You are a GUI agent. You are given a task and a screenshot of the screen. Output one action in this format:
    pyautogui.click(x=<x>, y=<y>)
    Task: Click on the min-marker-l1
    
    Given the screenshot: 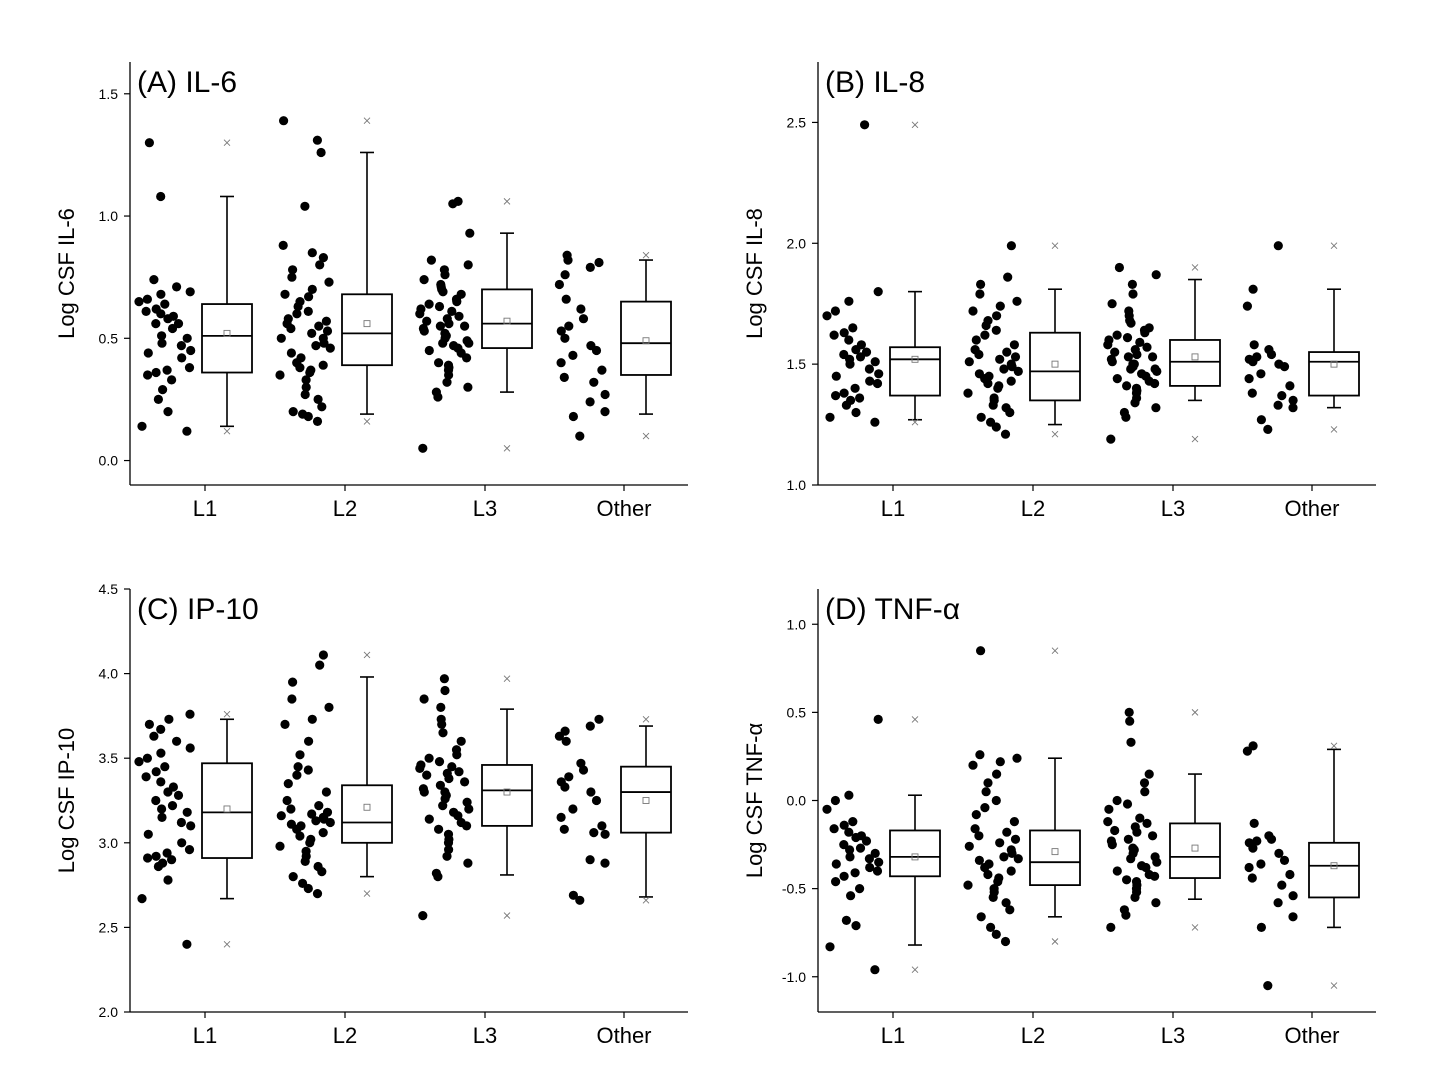 What is the action you would take?
    pyautogui.click(x=915, y=422)
    